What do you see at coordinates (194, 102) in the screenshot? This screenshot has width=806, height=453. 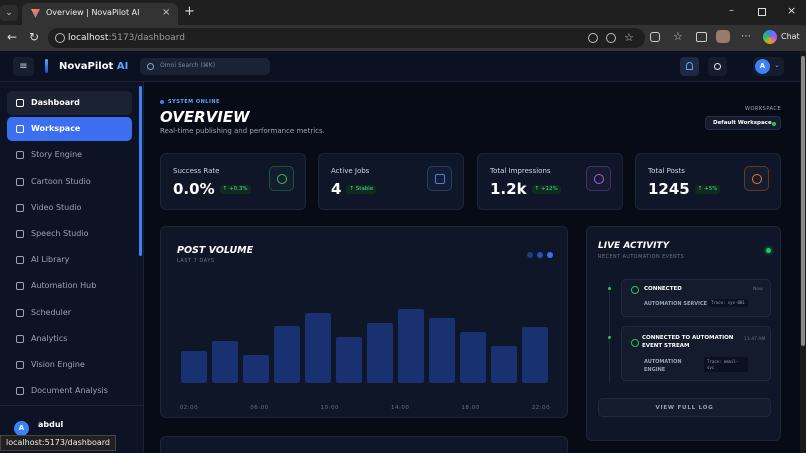 I see `status: SYSTEM ONLINE` at bounding box center [194, 102].